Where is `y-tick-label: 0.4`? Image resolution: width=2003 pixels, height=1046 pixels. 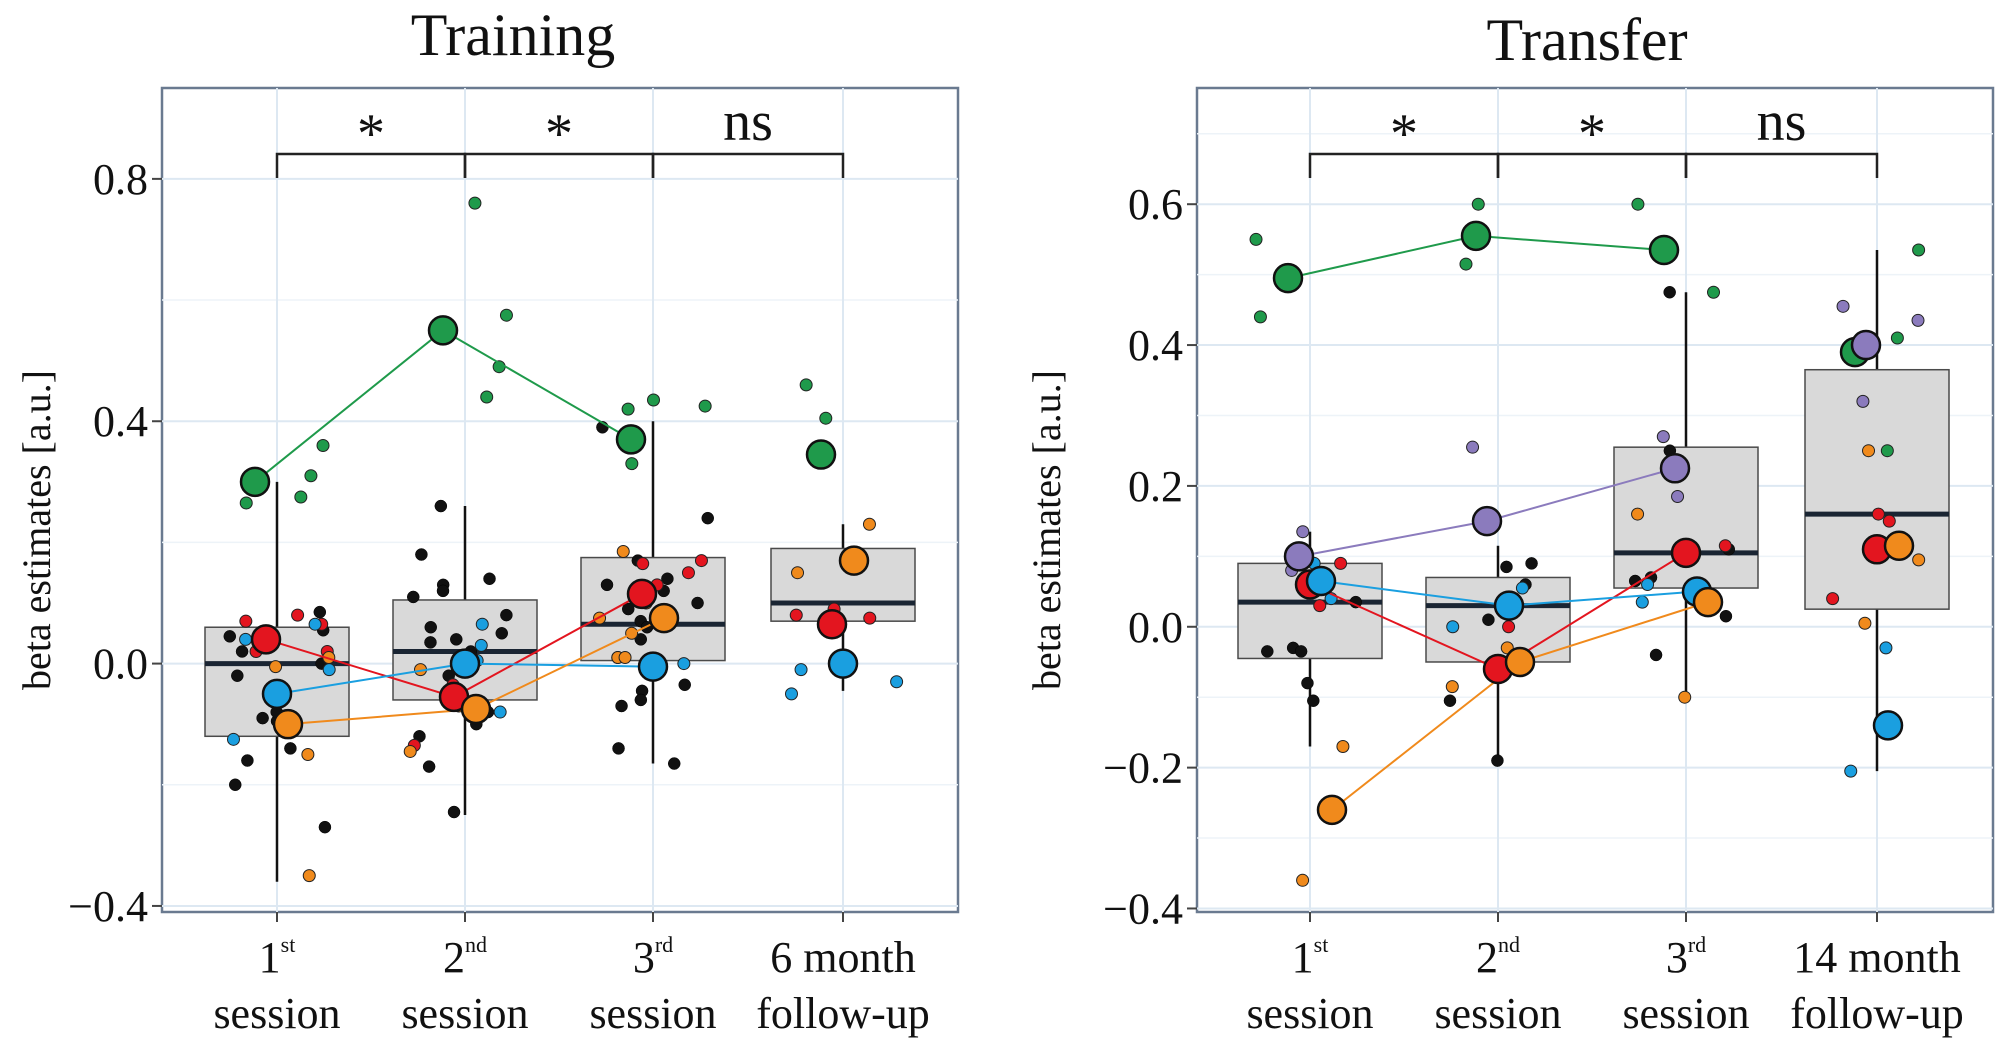 y-tick-label: 0.4 is located at coordinates (1155, 345).